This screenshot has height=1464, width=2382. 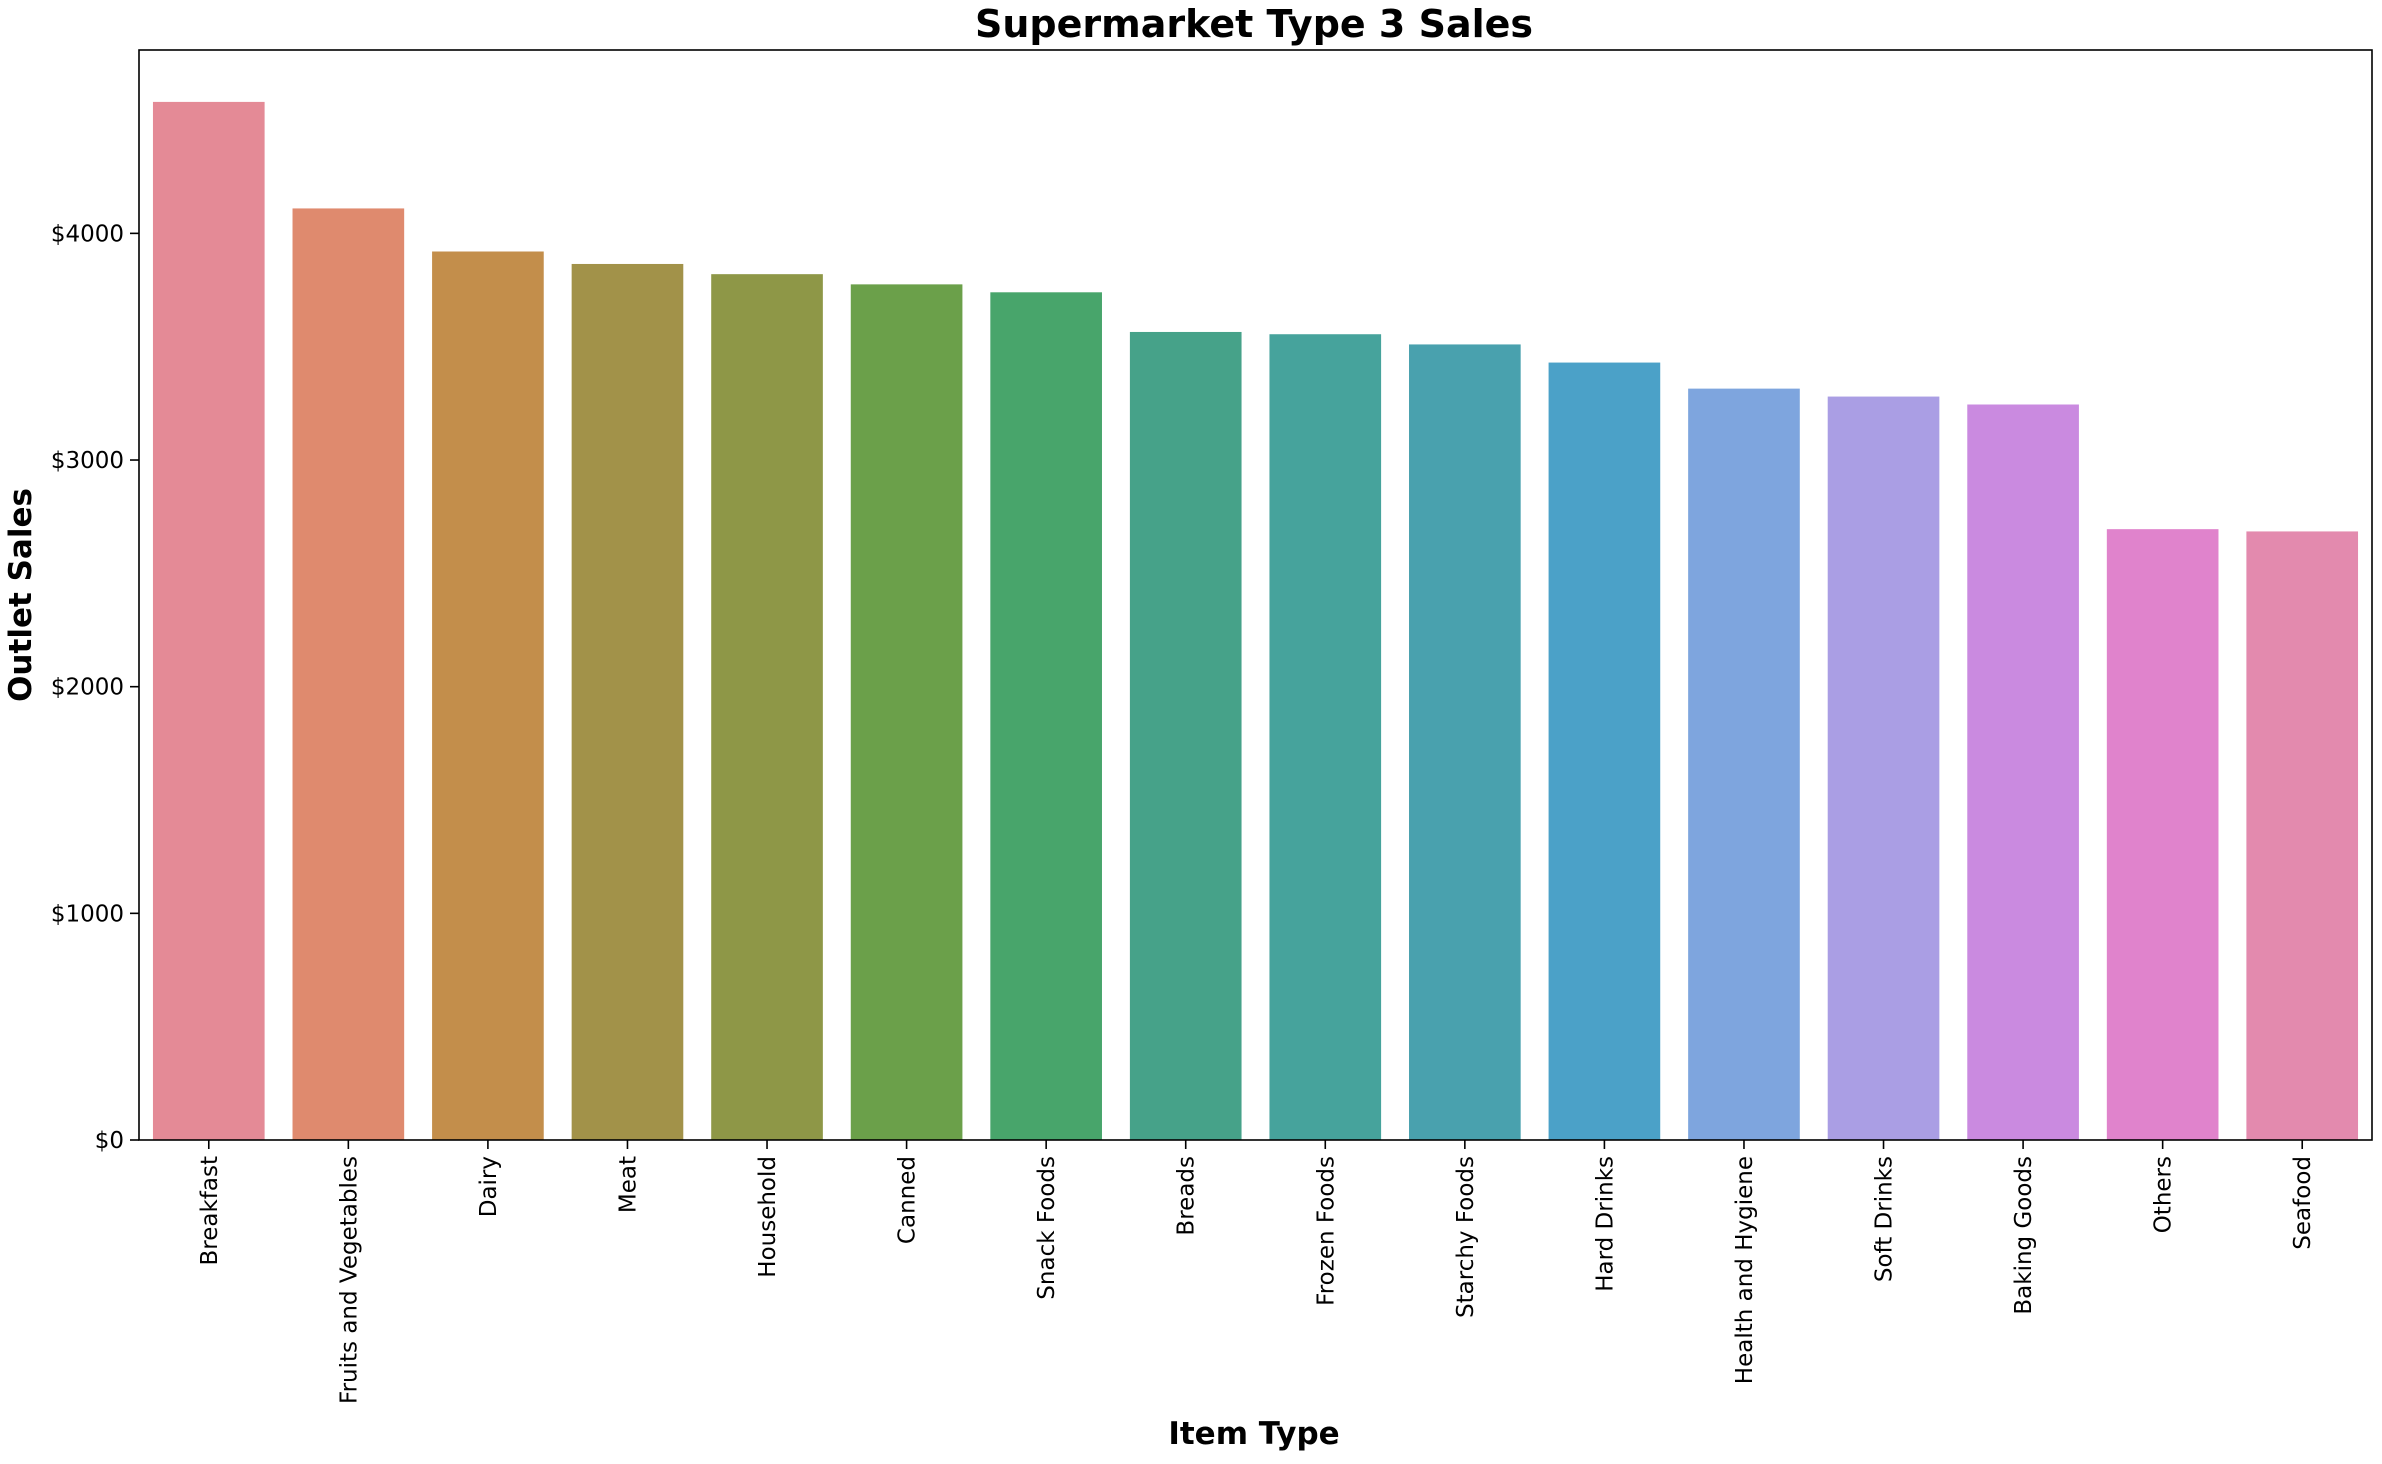 What do you see at coordinates (87, 234) in the screenshot?
I see `y-tick-label-4: $4000` at bounding box center [87, 234].